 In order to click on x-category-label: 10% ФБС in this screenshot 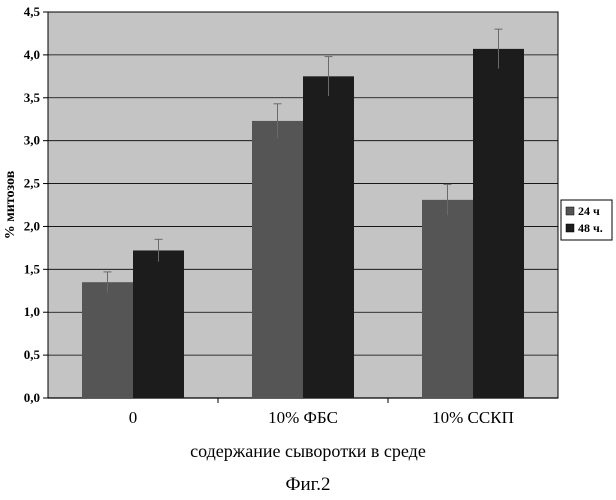, I will do `click(303, 417)`.